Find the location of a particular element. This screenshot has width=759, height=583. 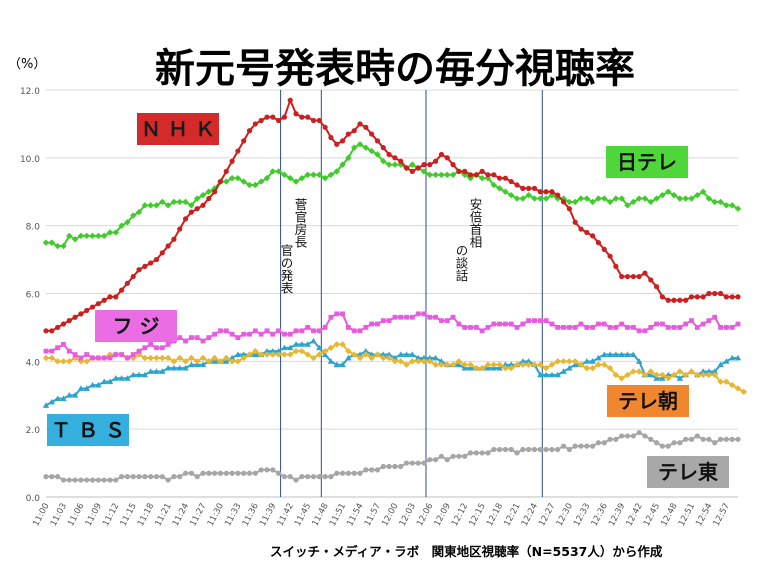

y-tick-labels: 0.0 2.0 4.0 6.0 8.0 10.0 12.0 is located at coordinates (30, 295).